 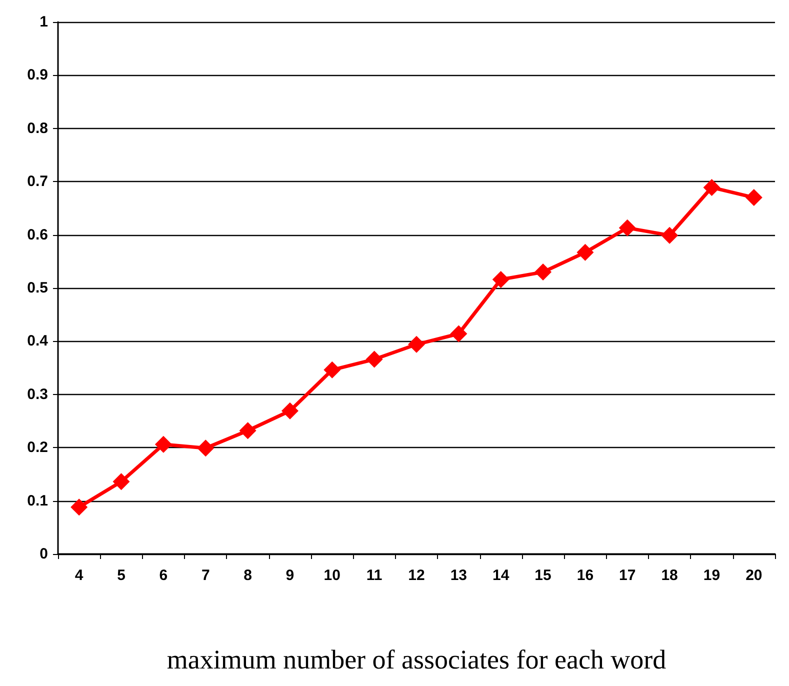 I want to click on x-tick-label: 19, so click(x=711, y=575).